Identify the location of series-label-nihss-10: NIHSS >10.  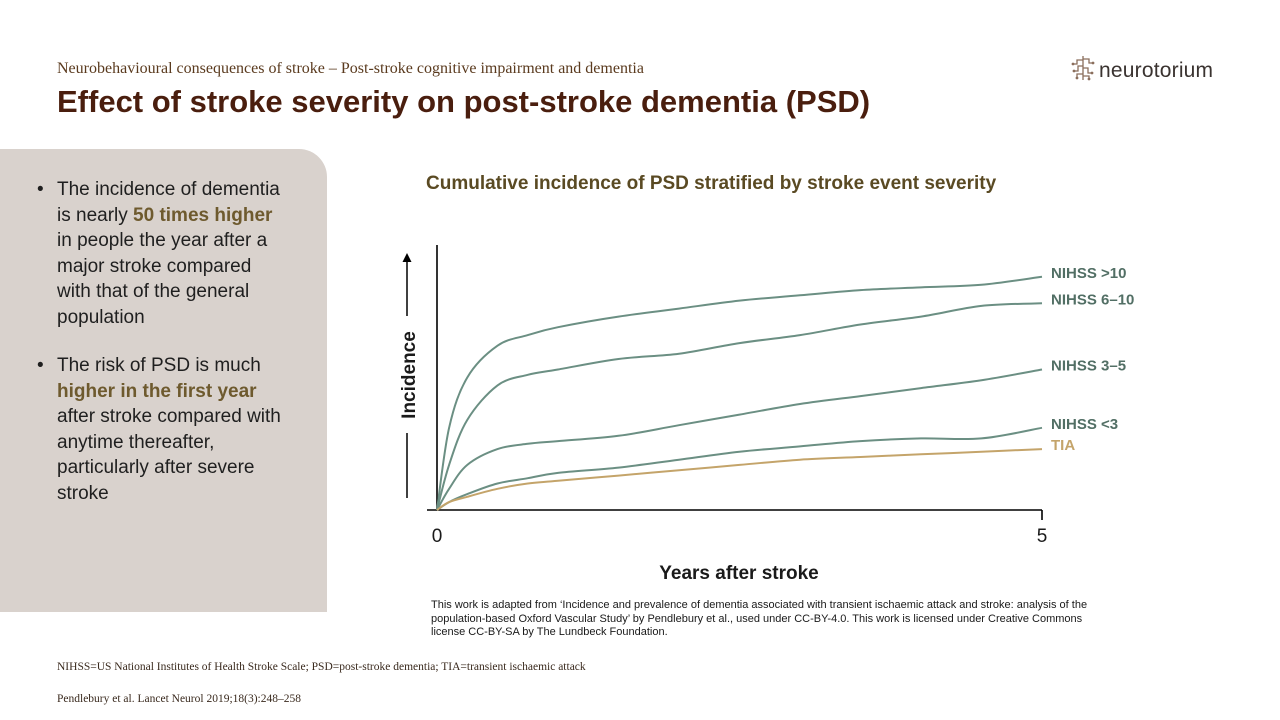
(1088, 273).